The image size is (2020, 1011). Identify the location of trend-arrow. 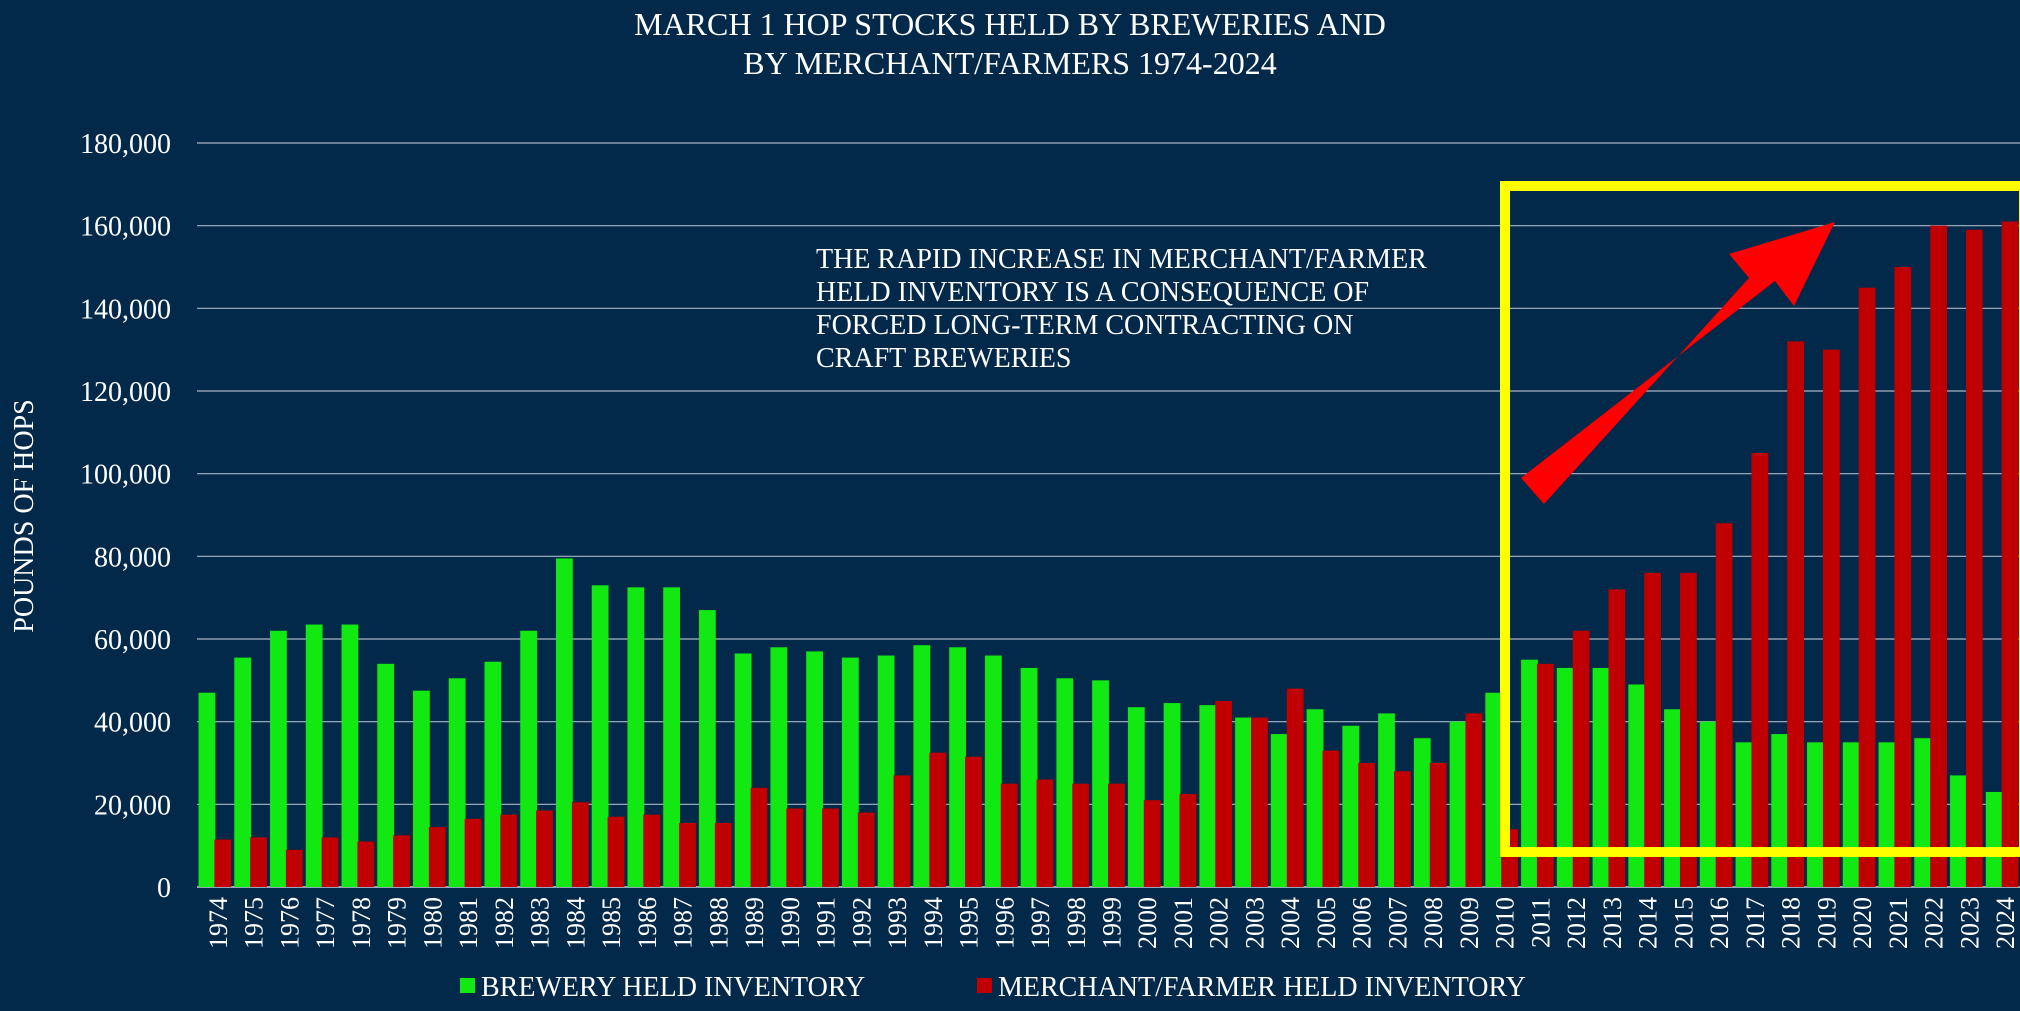
(1678, 363).